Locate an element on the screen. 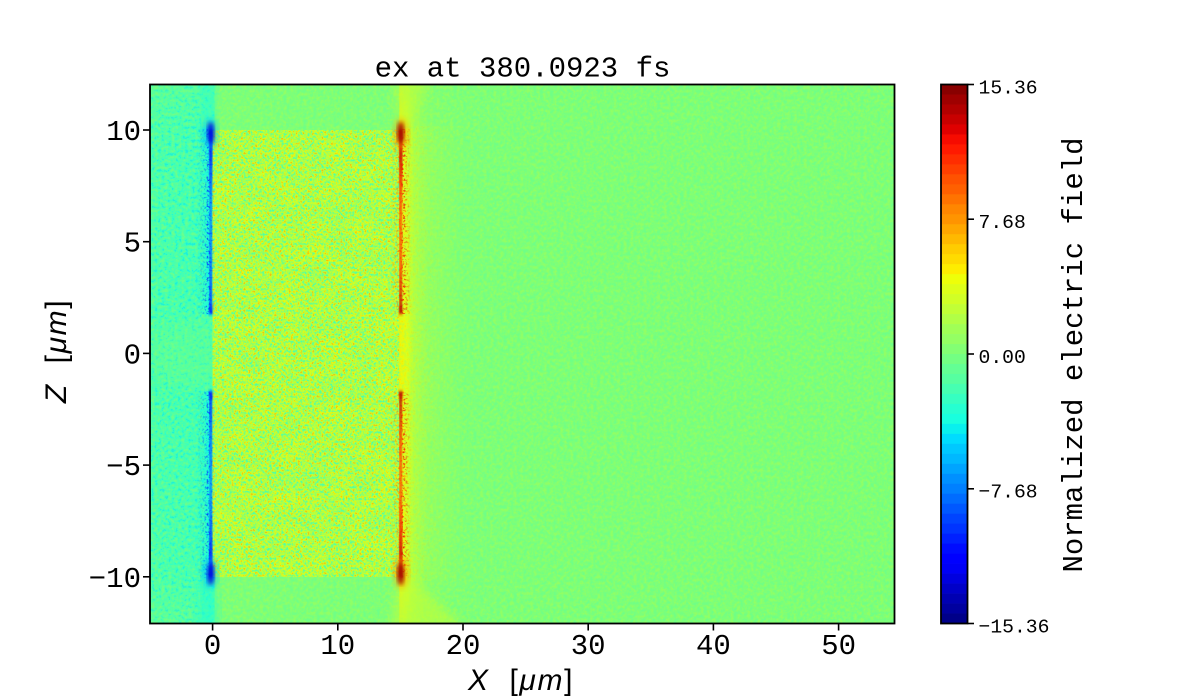 Image resolution: width=1200 pixels, height=700 pixels. svg-text: 40 is located at coordinates (713, 646).